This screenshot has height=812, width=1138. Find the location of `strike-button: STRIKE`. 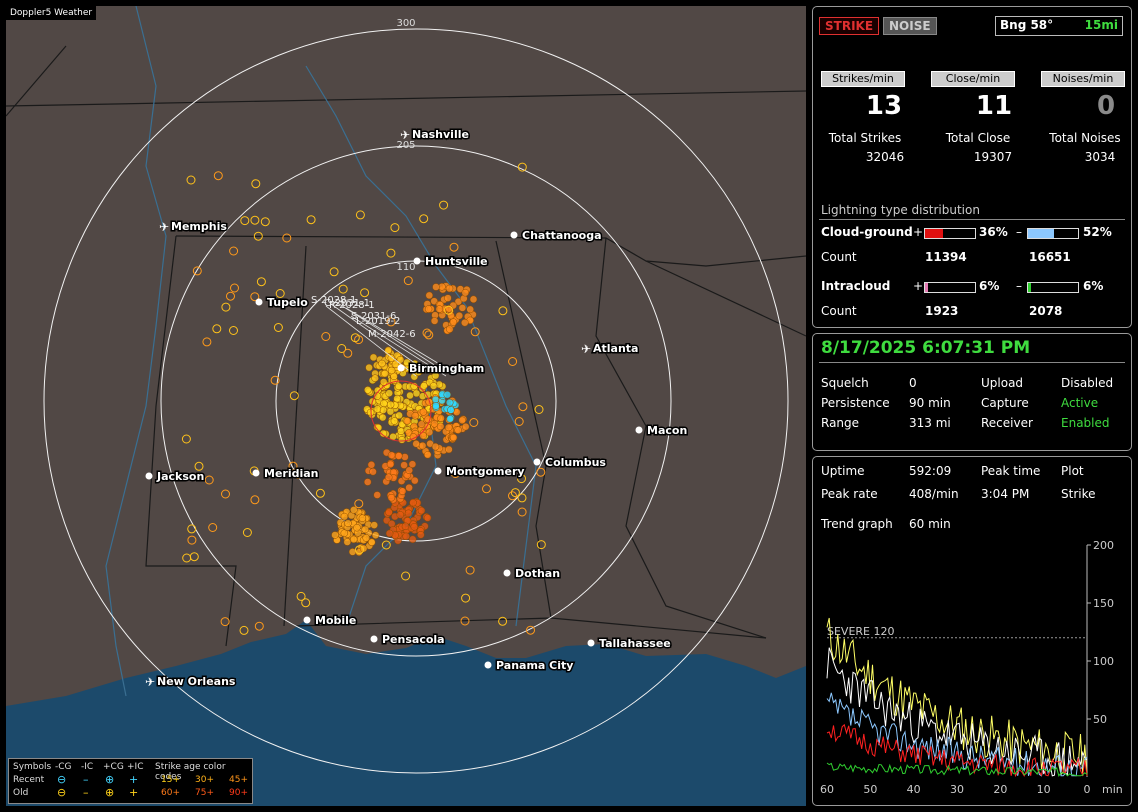

strike-button: STRIKE is located at coordinates (849, 26).